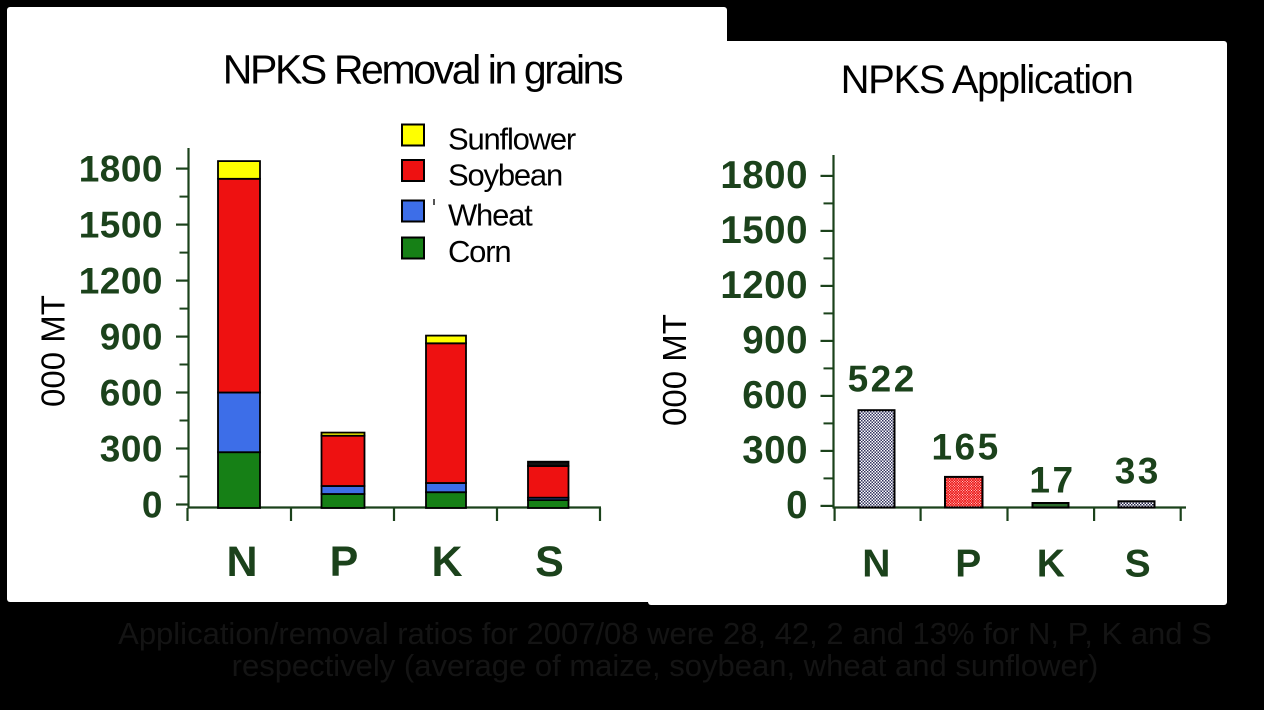 Image resolution: width=1264 pixels, height=710 pixels. Describe the element at coordinates (987, 80) in the screenshot. I see `svg-text: NPKS Application` at that location.